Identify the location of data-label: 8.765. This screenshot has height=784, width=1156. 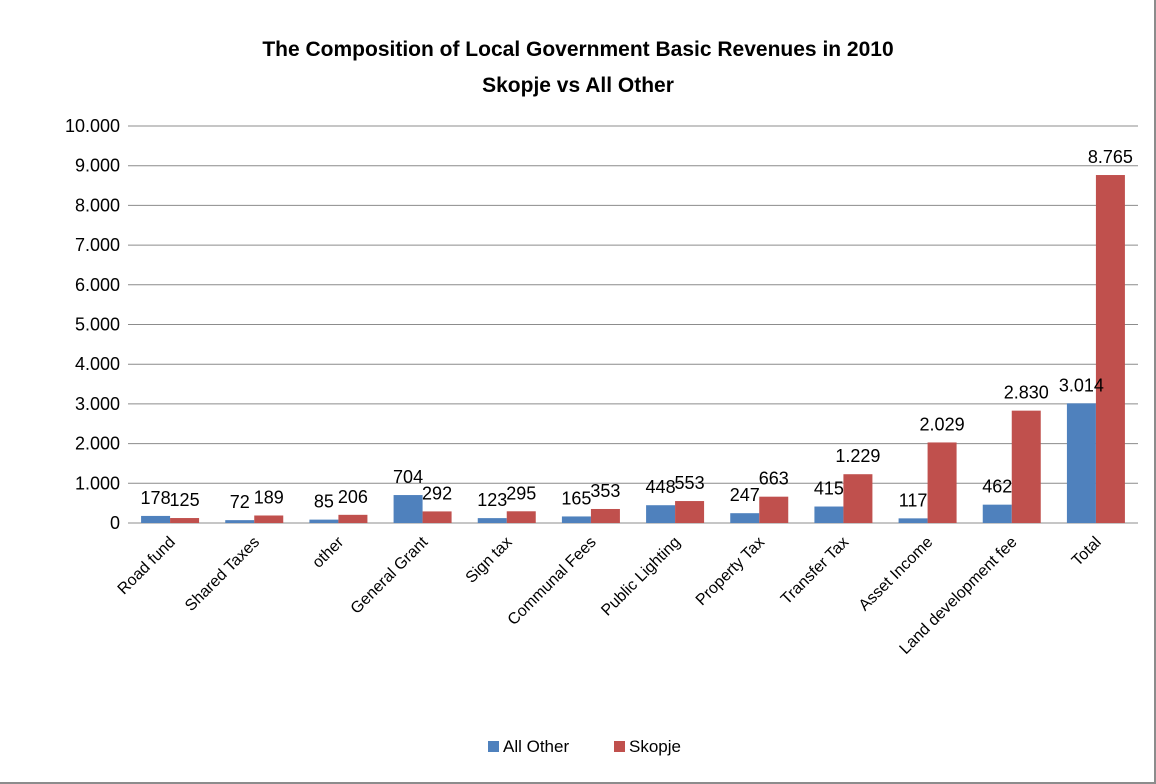
(1110, 157).